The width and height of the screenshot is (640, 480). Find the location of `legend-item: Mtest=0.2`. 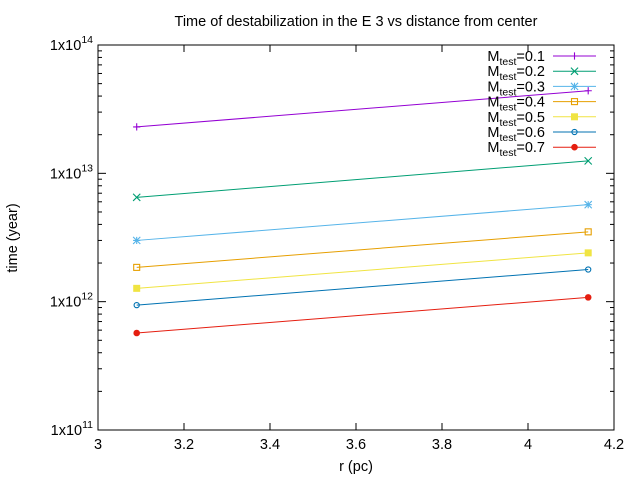

legend-item: Mtest=0.2 is located at coordinates (541, 73).